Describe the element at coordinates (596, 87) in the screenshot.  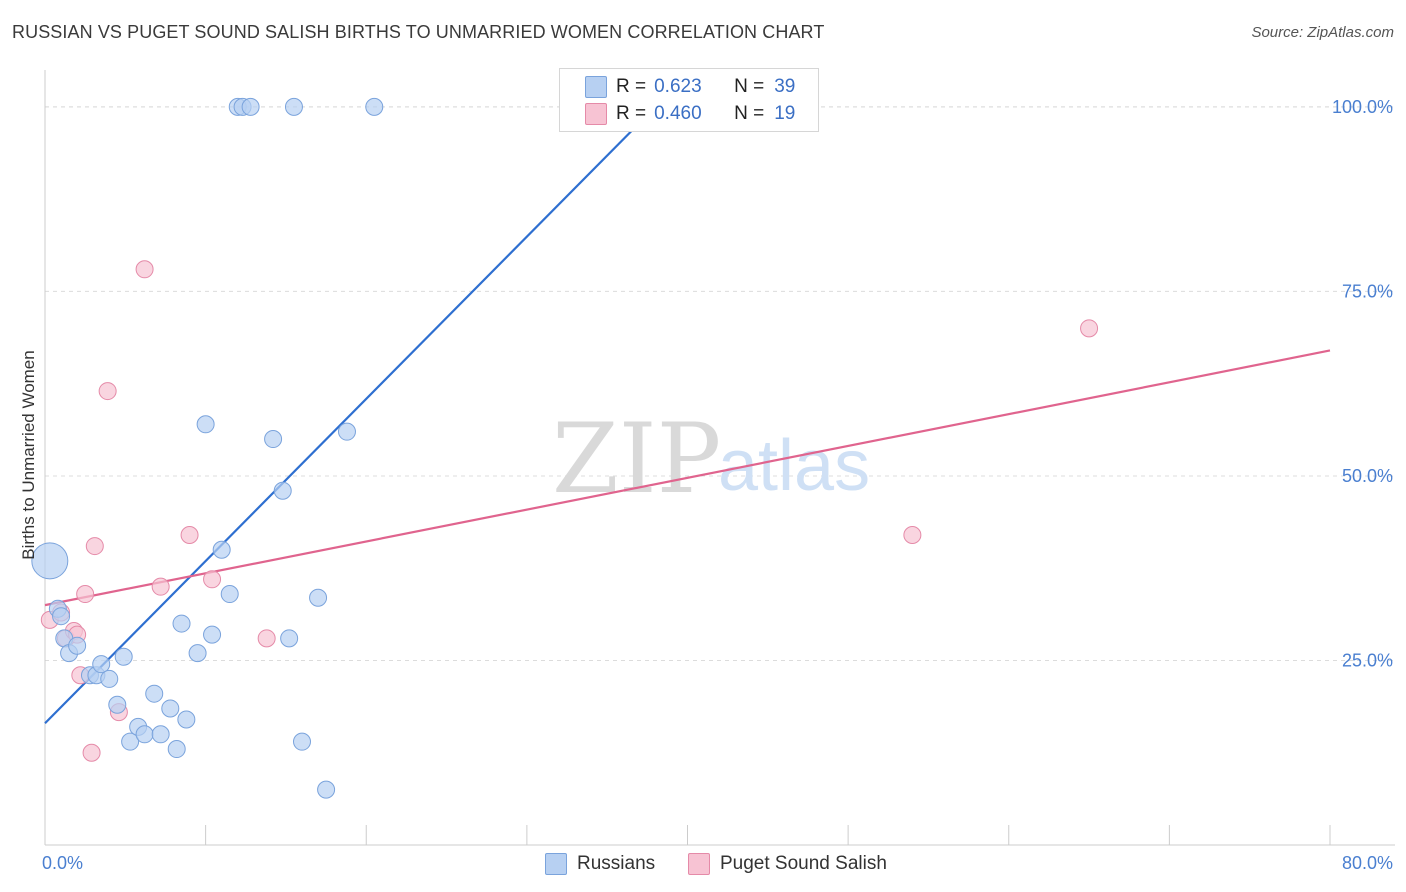
I see `russians-swatch` at that location.